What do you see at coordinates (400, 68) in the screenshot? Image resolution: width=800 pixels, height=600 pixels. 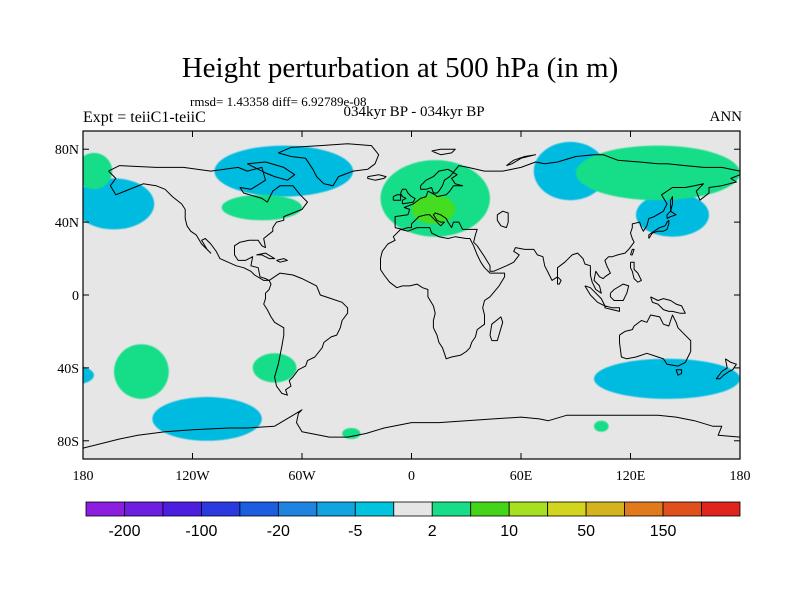 I see `map-title: Height perturbation at 500 hPa (in m)` at bounding box center [400, 68].